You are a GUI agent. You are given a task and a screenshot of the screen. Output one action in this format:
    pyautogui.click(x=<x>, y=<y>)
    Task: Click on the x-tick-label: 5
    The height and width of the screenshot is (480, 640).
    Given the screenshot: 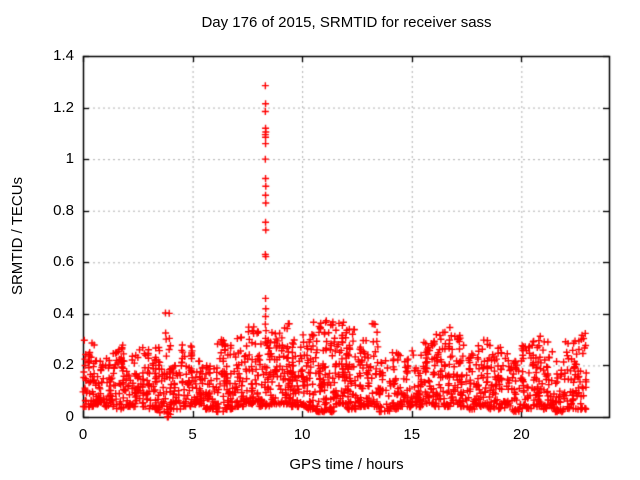 What is the action you would take?
    pyautogui.click(x=192, y=434)
    